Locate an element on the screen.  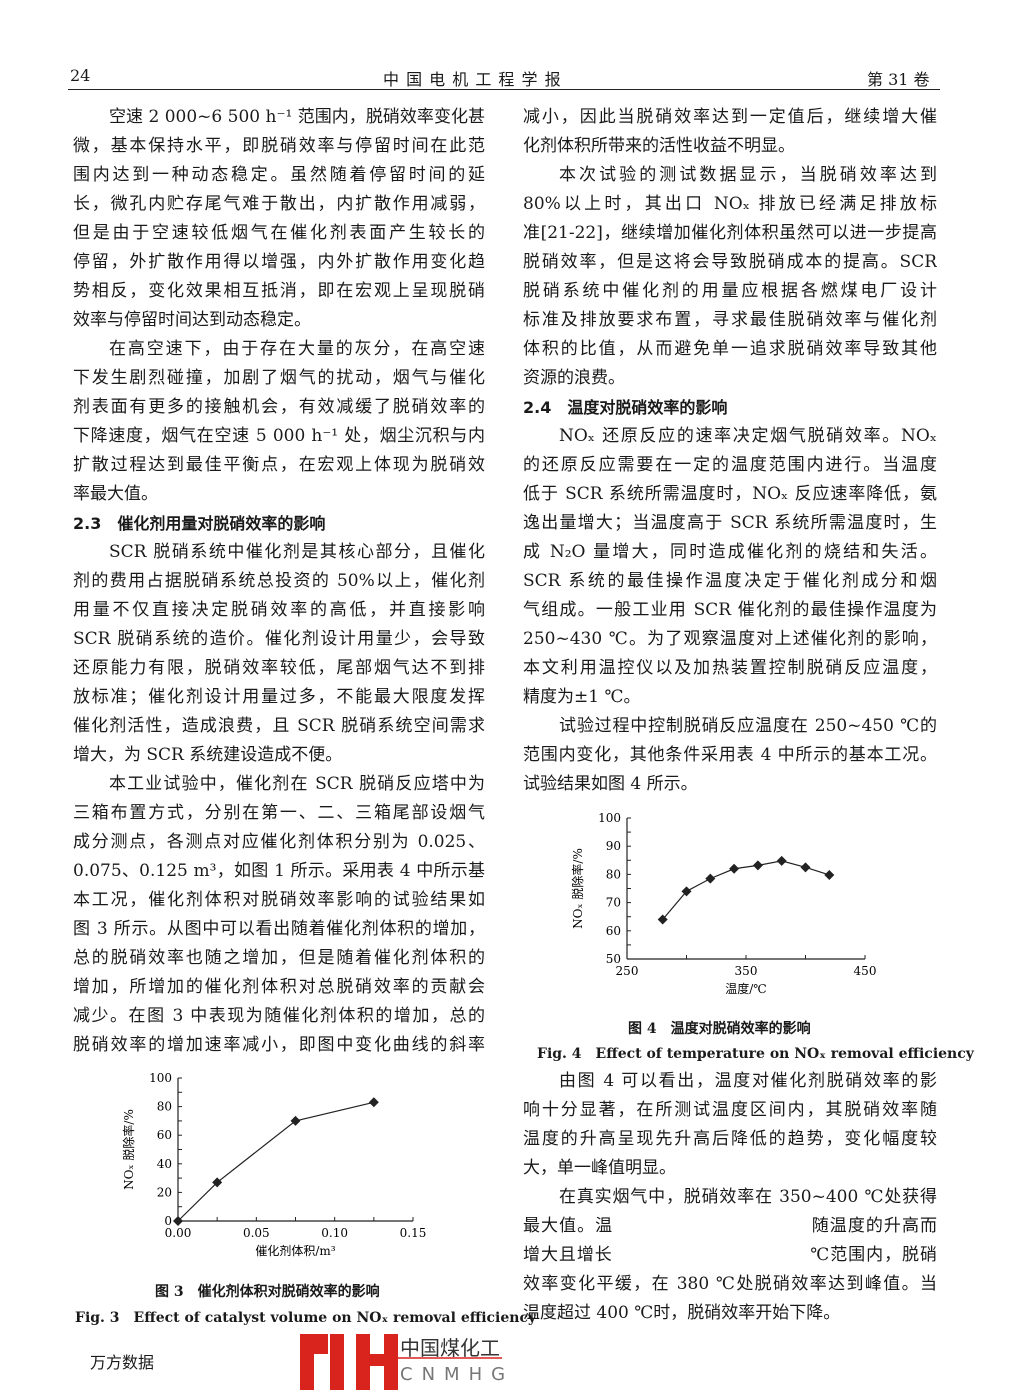
paragraph-line: 响十分显著，在所测试温度区间内，其脱硝效率随 is located at coordinates (730, 1110).